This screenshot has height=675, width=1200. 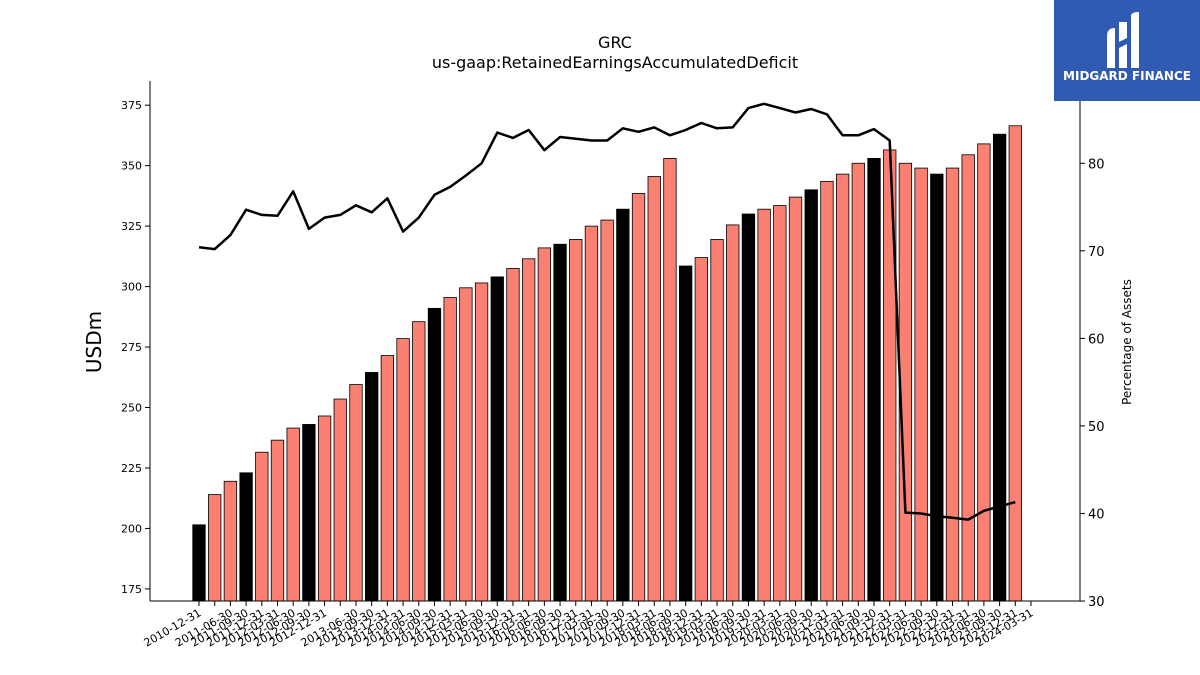 What do you see at coordinates (131, 287) in the screenshot?
I see `y-tick-label: 300` at bounding box center [131, 287].